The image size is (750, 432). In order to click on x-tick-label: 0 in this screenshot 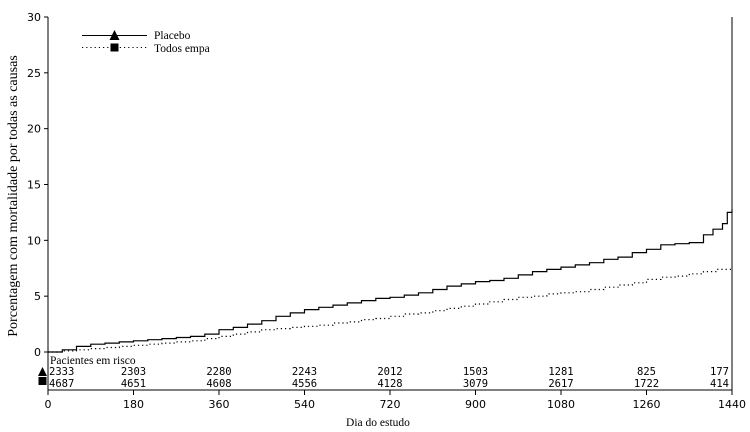, I will do `click(48, 404)`.